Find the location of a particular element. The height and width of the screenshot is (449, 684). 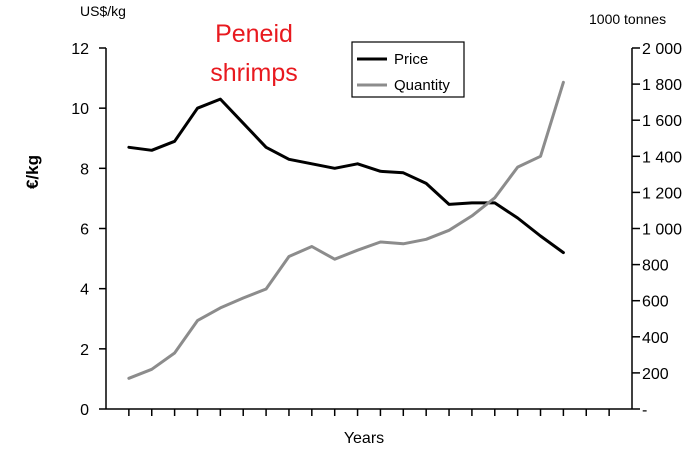

right-tick-label: 800 is located at coordinates (655, 266).